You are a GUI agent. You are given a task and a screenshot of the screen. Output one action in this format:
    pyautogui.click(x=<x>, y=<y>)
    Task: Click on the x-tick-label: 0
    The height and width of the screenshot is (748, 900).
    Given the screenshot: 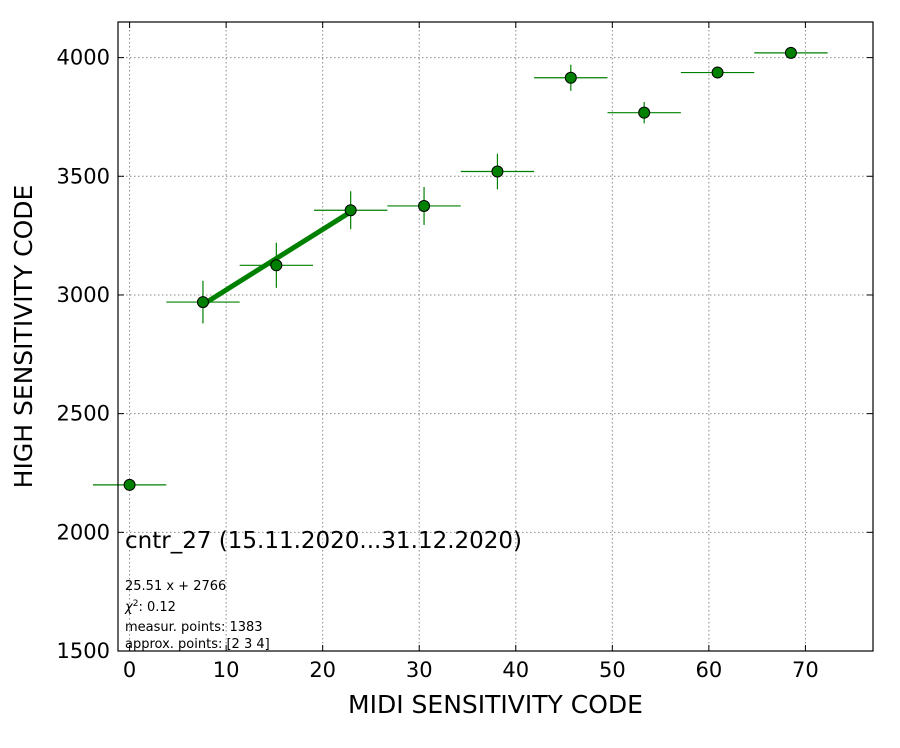 What is the action you would take?
    pyautogui.click(x=129, y=670)
    